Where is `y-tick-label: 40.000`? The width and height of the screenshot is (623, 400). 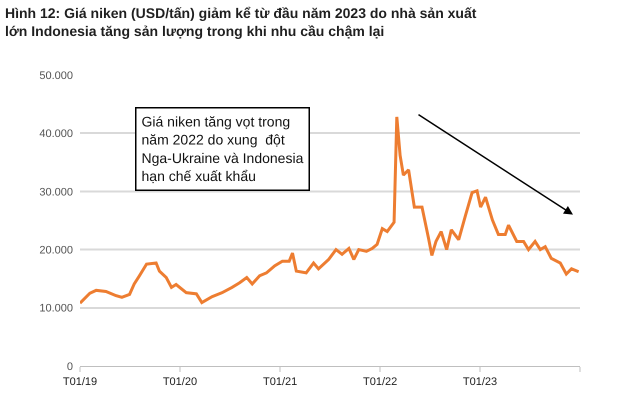 y-tick-label: 40.000 is located at coordinates (56, 134).